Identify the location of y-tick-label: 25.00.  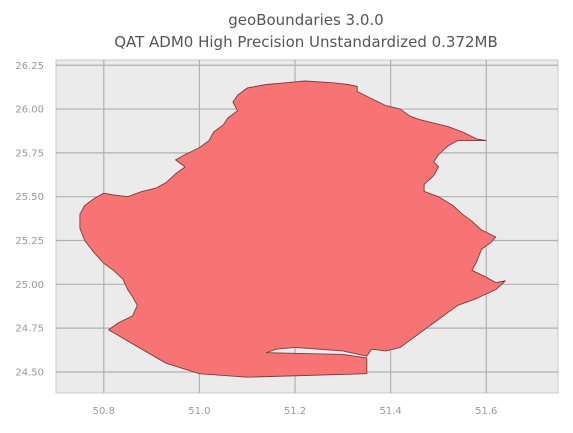
(29, 285).